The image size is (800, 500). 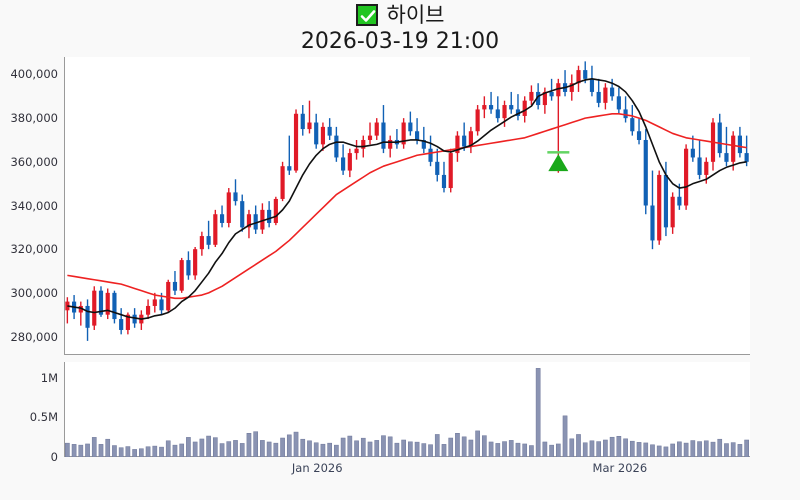 What do you see at coordinates (49, 377) in the screenshot?
I see `volume-y-tick: 1M` at bounding box center [49, 377].